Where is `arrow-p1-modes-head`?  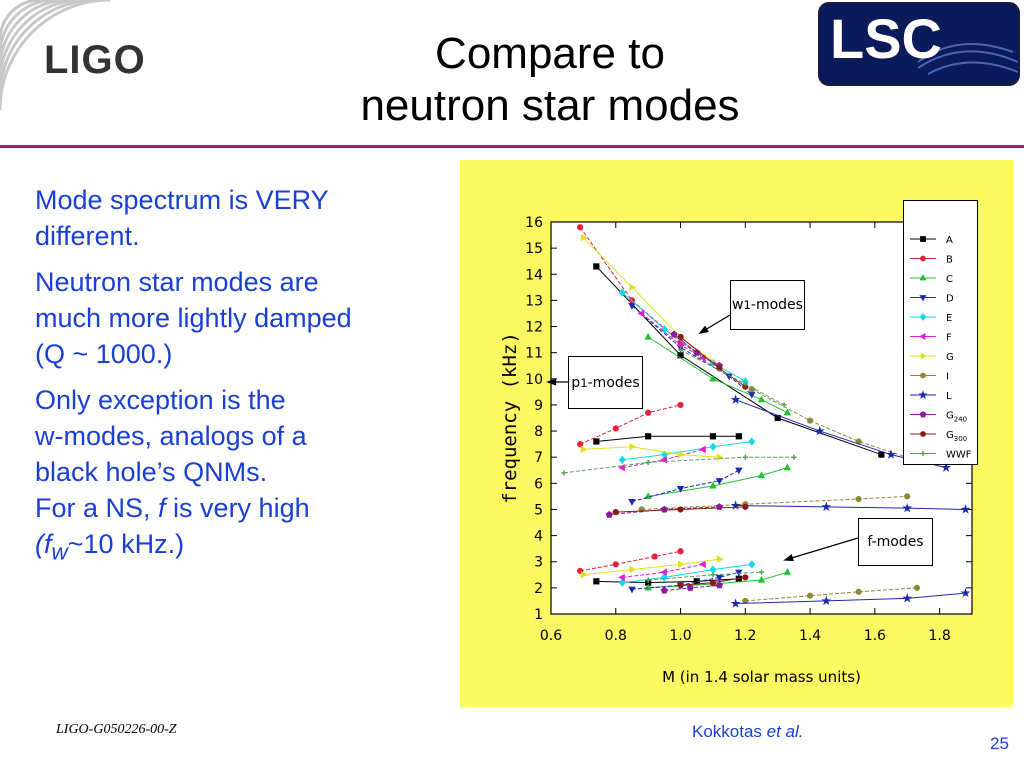 arrow-p1-modes-head is located at coordinates (551, 382).